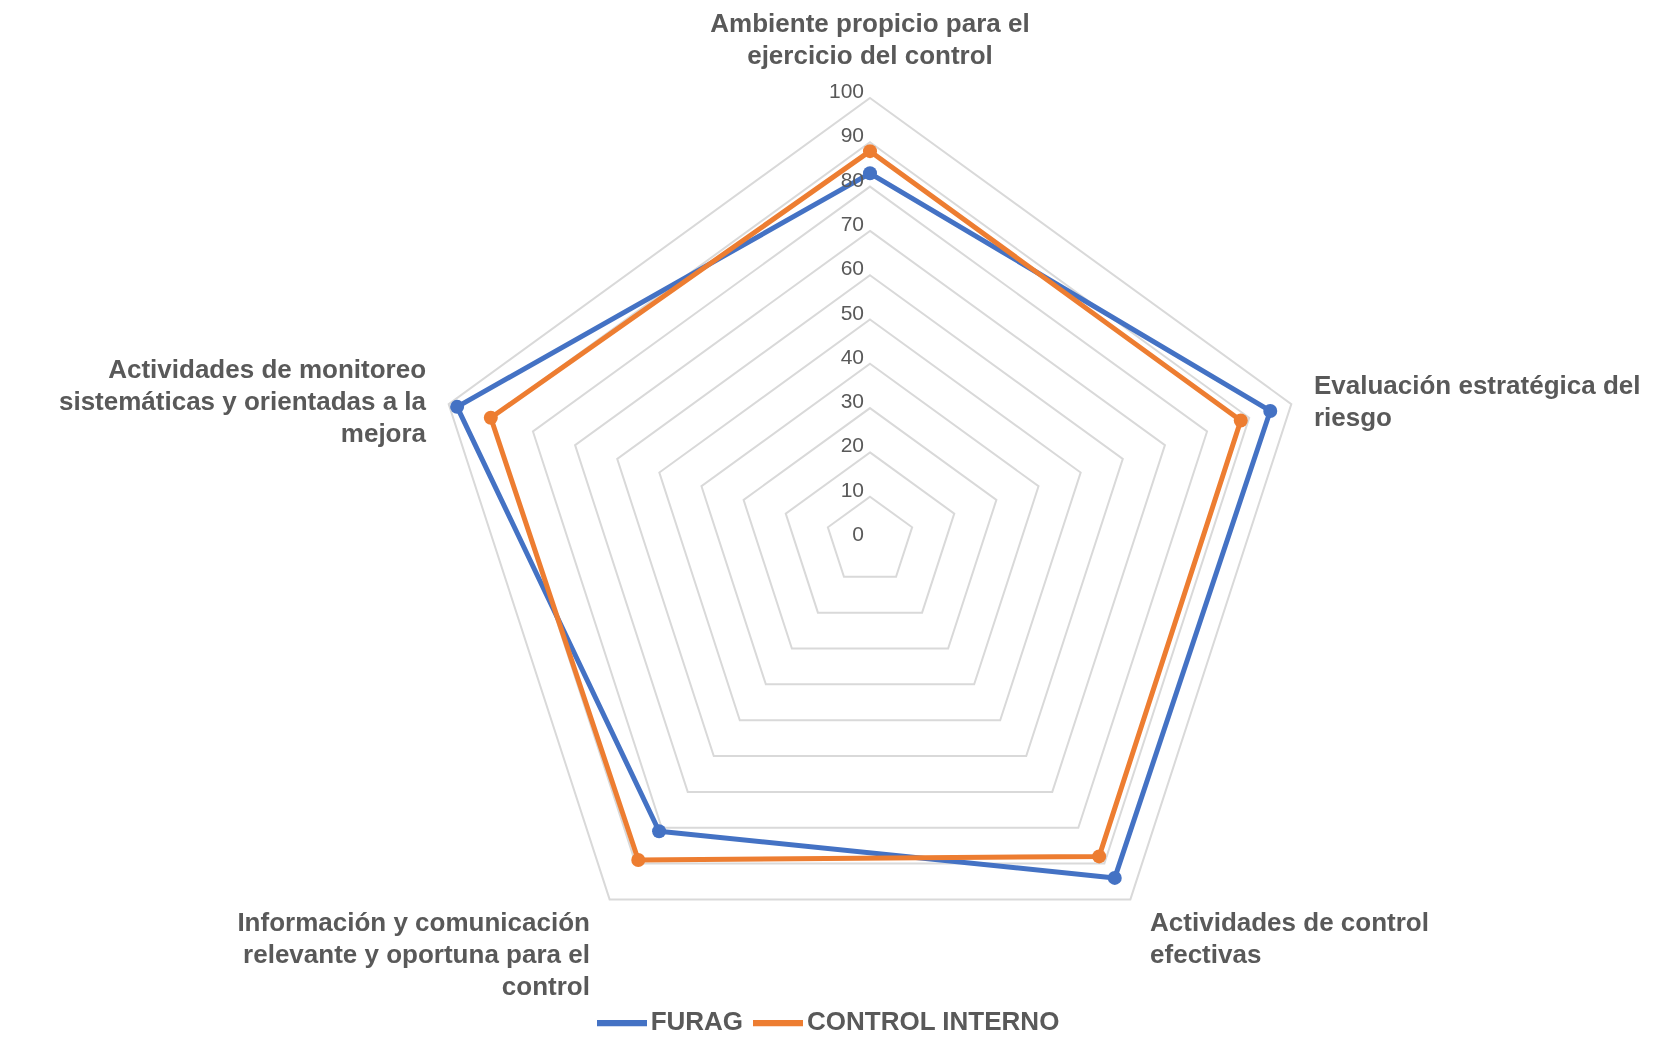 The height and width of the screenshot is (1064, 1673). I want to click on y-tick-label: 40, so click(852, 356).